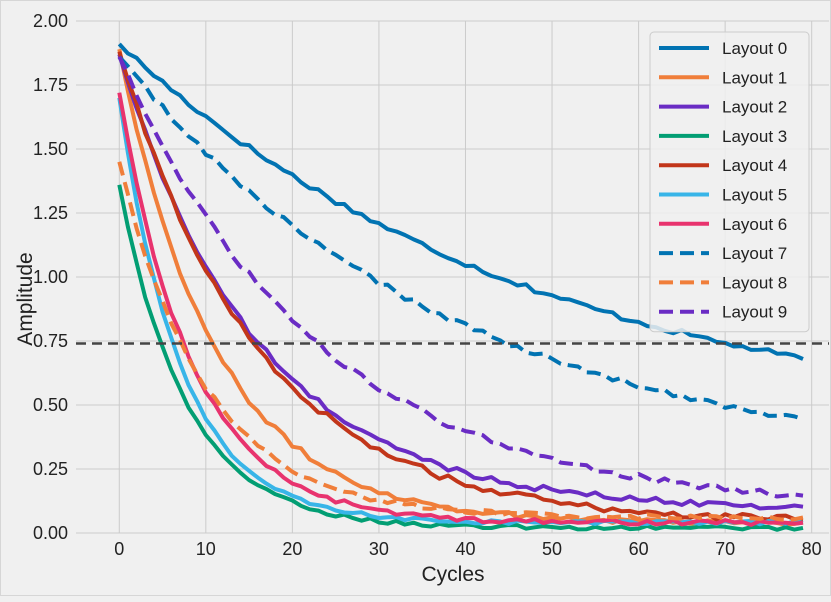  What do you see at coordinates (754, 195) in the screenshot?
I see `legend-label: Layout 5` at bounding box center [754, 195].